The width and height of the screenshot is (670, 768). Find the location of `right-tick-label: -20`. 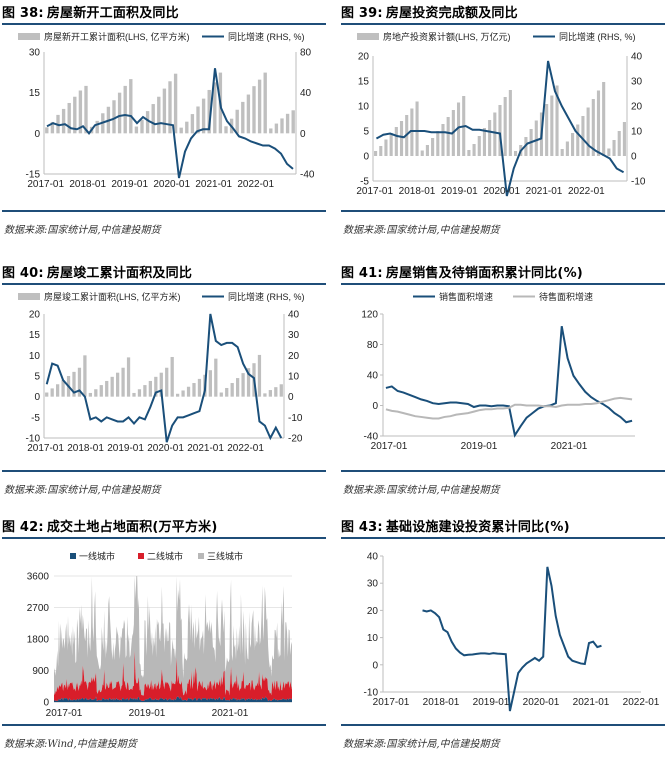

right-tick-label: -20 is located at coordinates (295, 439).